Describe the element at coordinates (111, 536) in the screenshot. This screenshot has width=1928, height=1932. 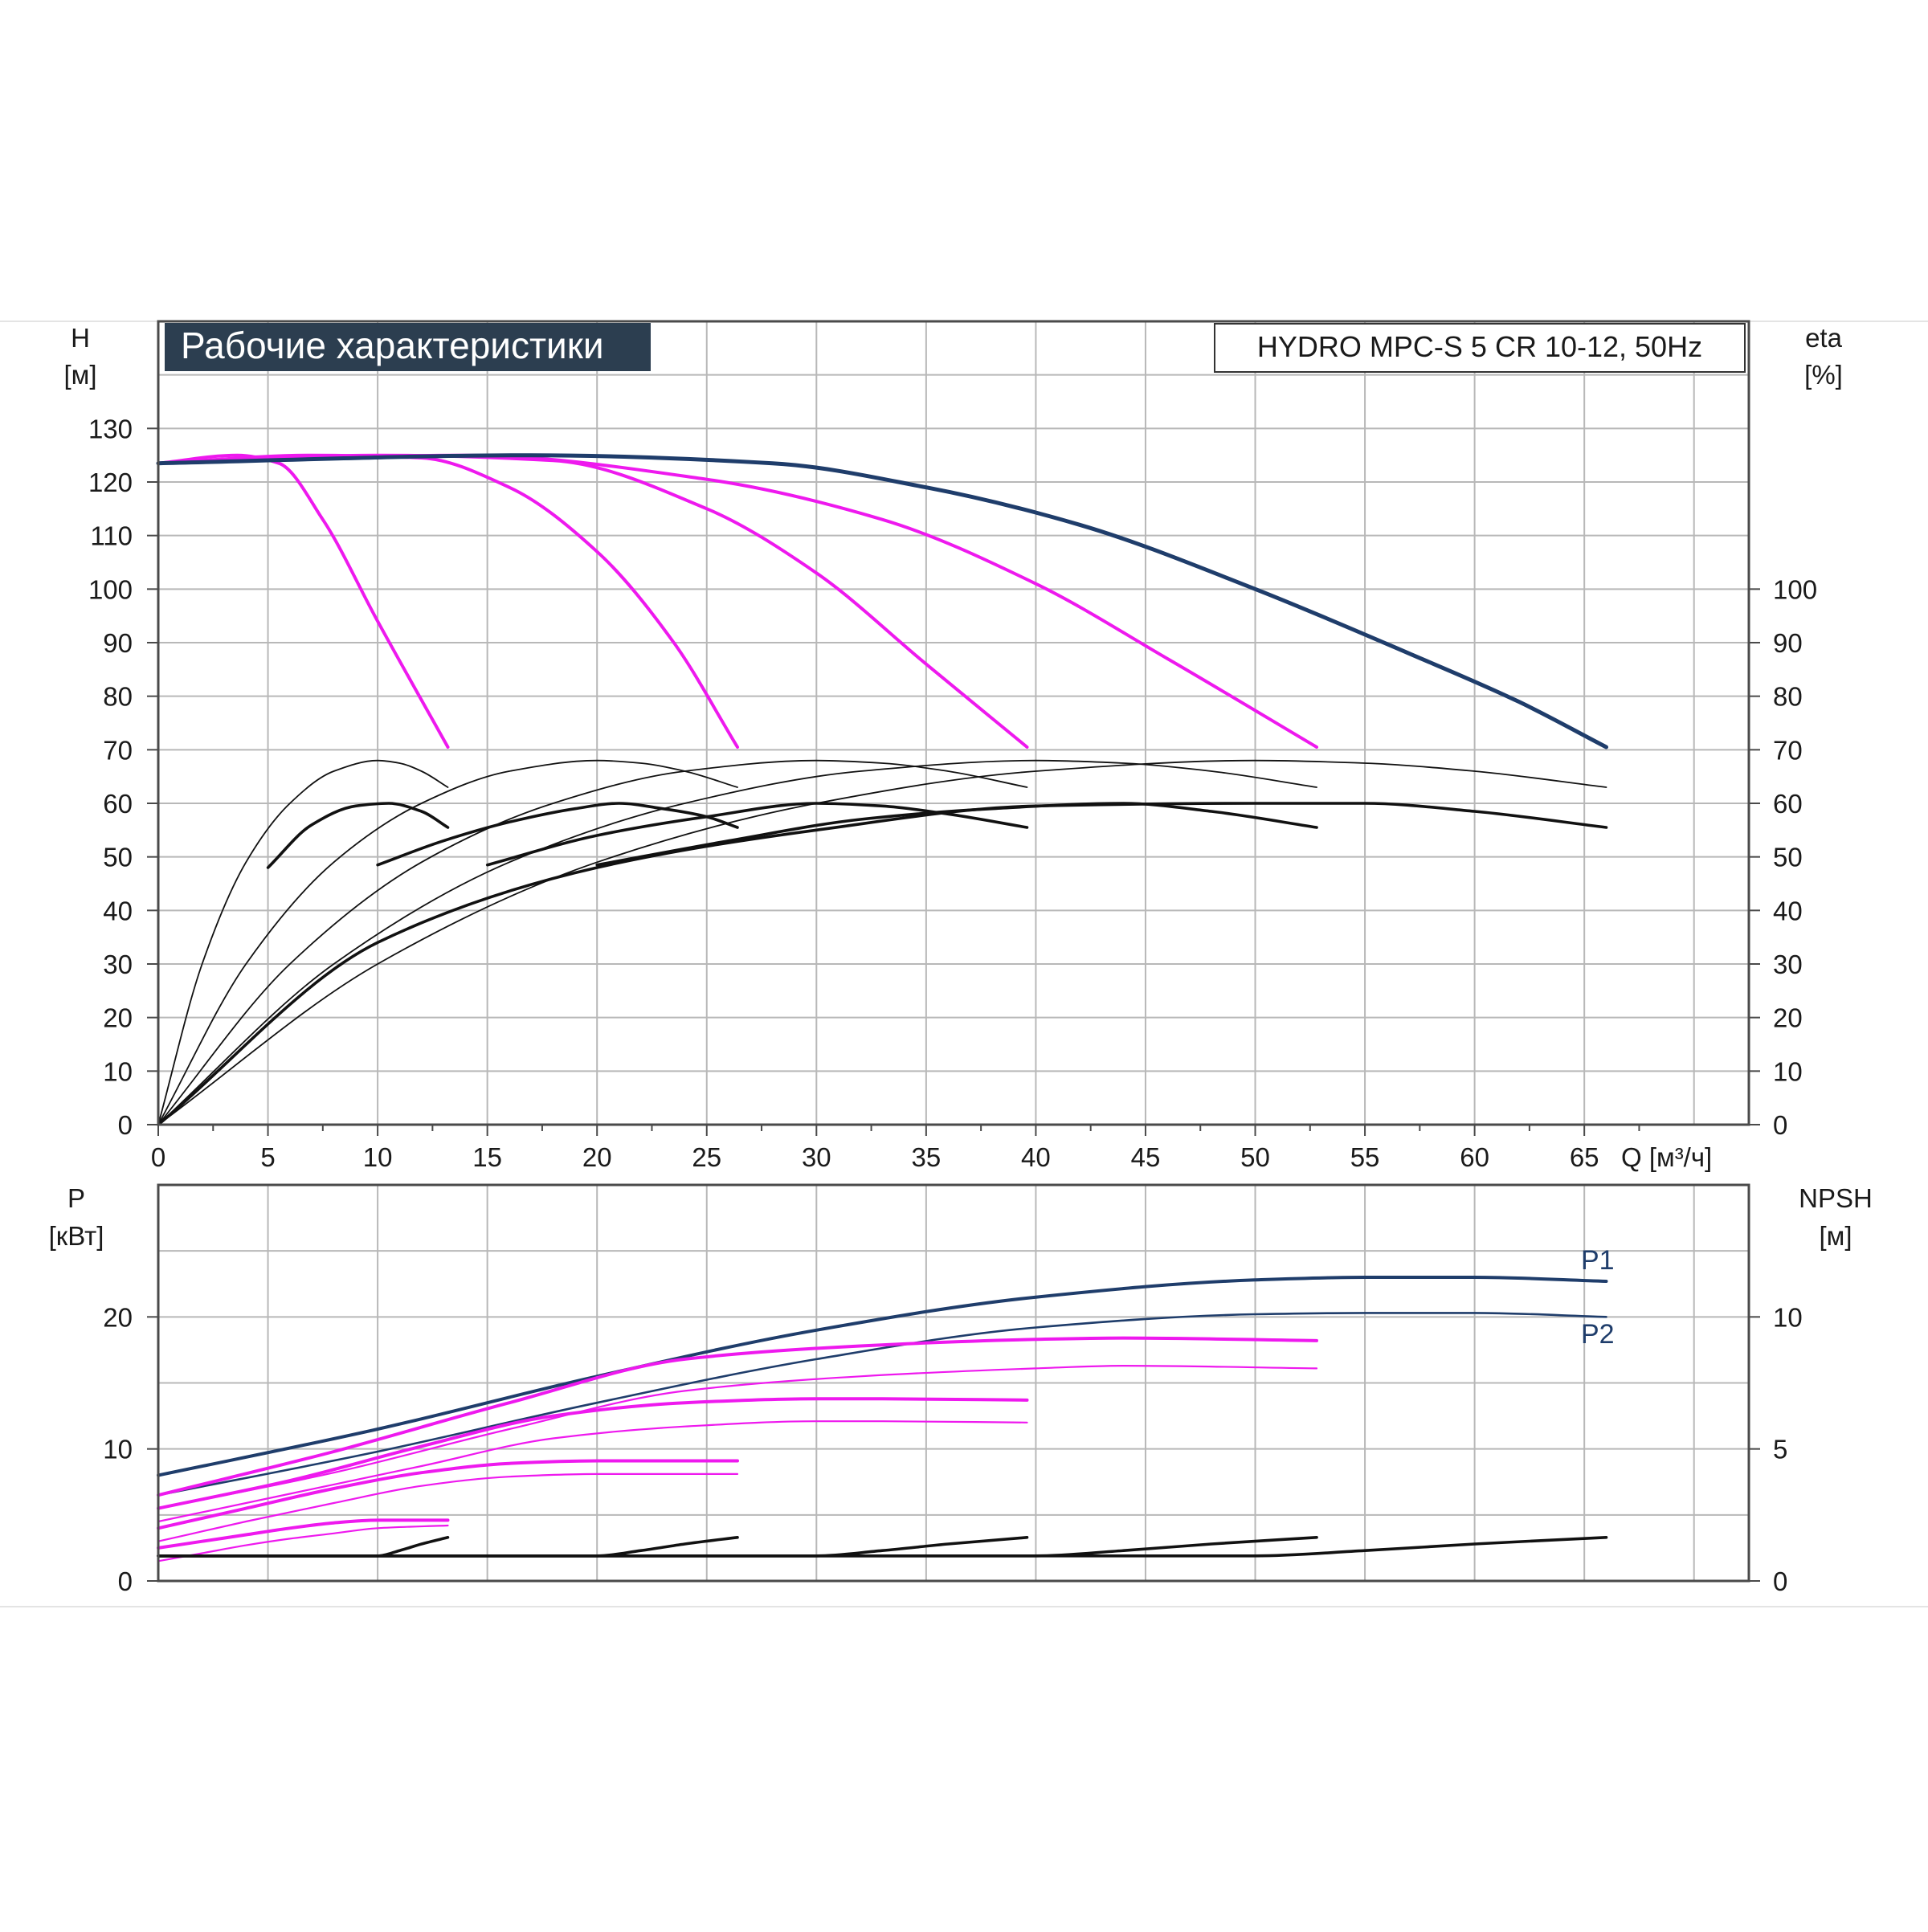
I see `head-tick-label: 110` at that location.